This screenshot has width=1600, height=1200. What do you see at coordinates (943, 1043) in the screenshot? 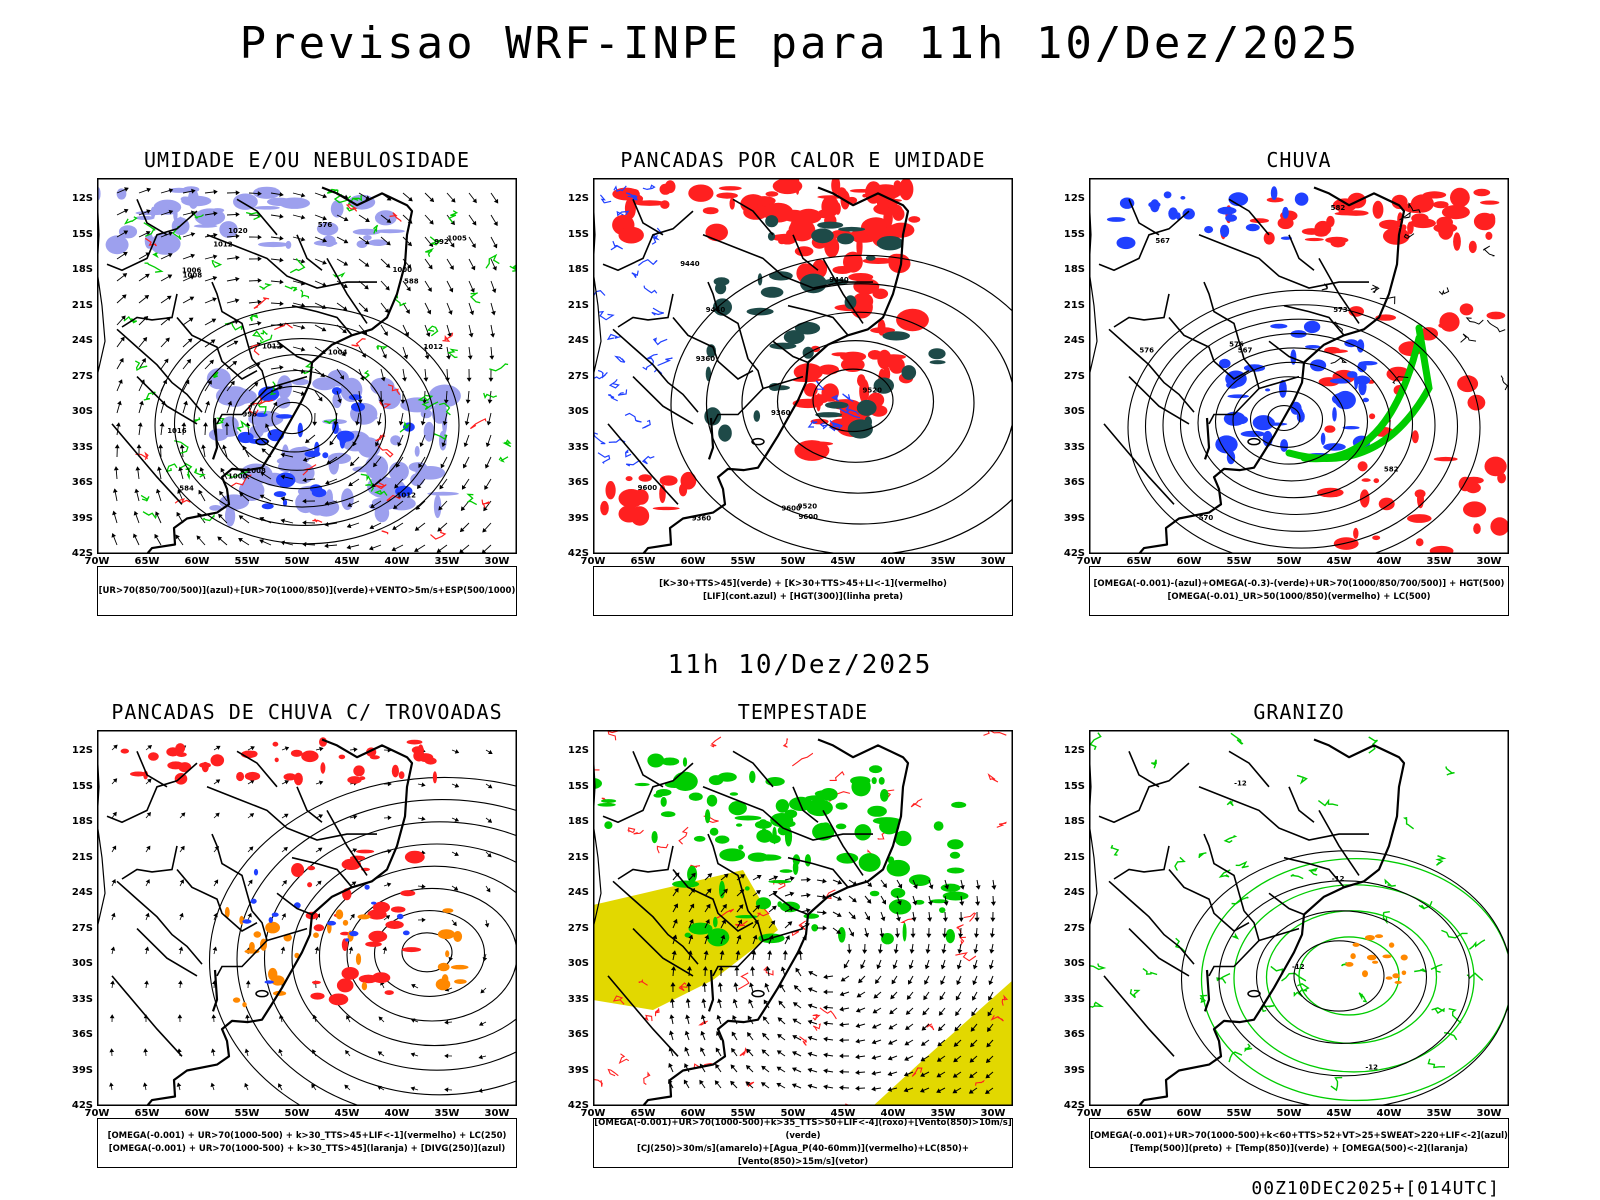
I see `jet-area-east` at bounding box center [943, 1043].